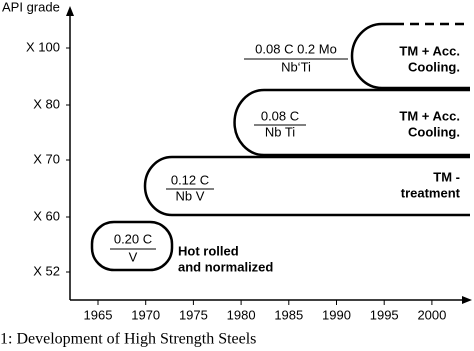 The height and width of the screenshot is (351, 474). I want to click on alloy-top: 0.08 C 0.2 Mo, so click(296, 48).